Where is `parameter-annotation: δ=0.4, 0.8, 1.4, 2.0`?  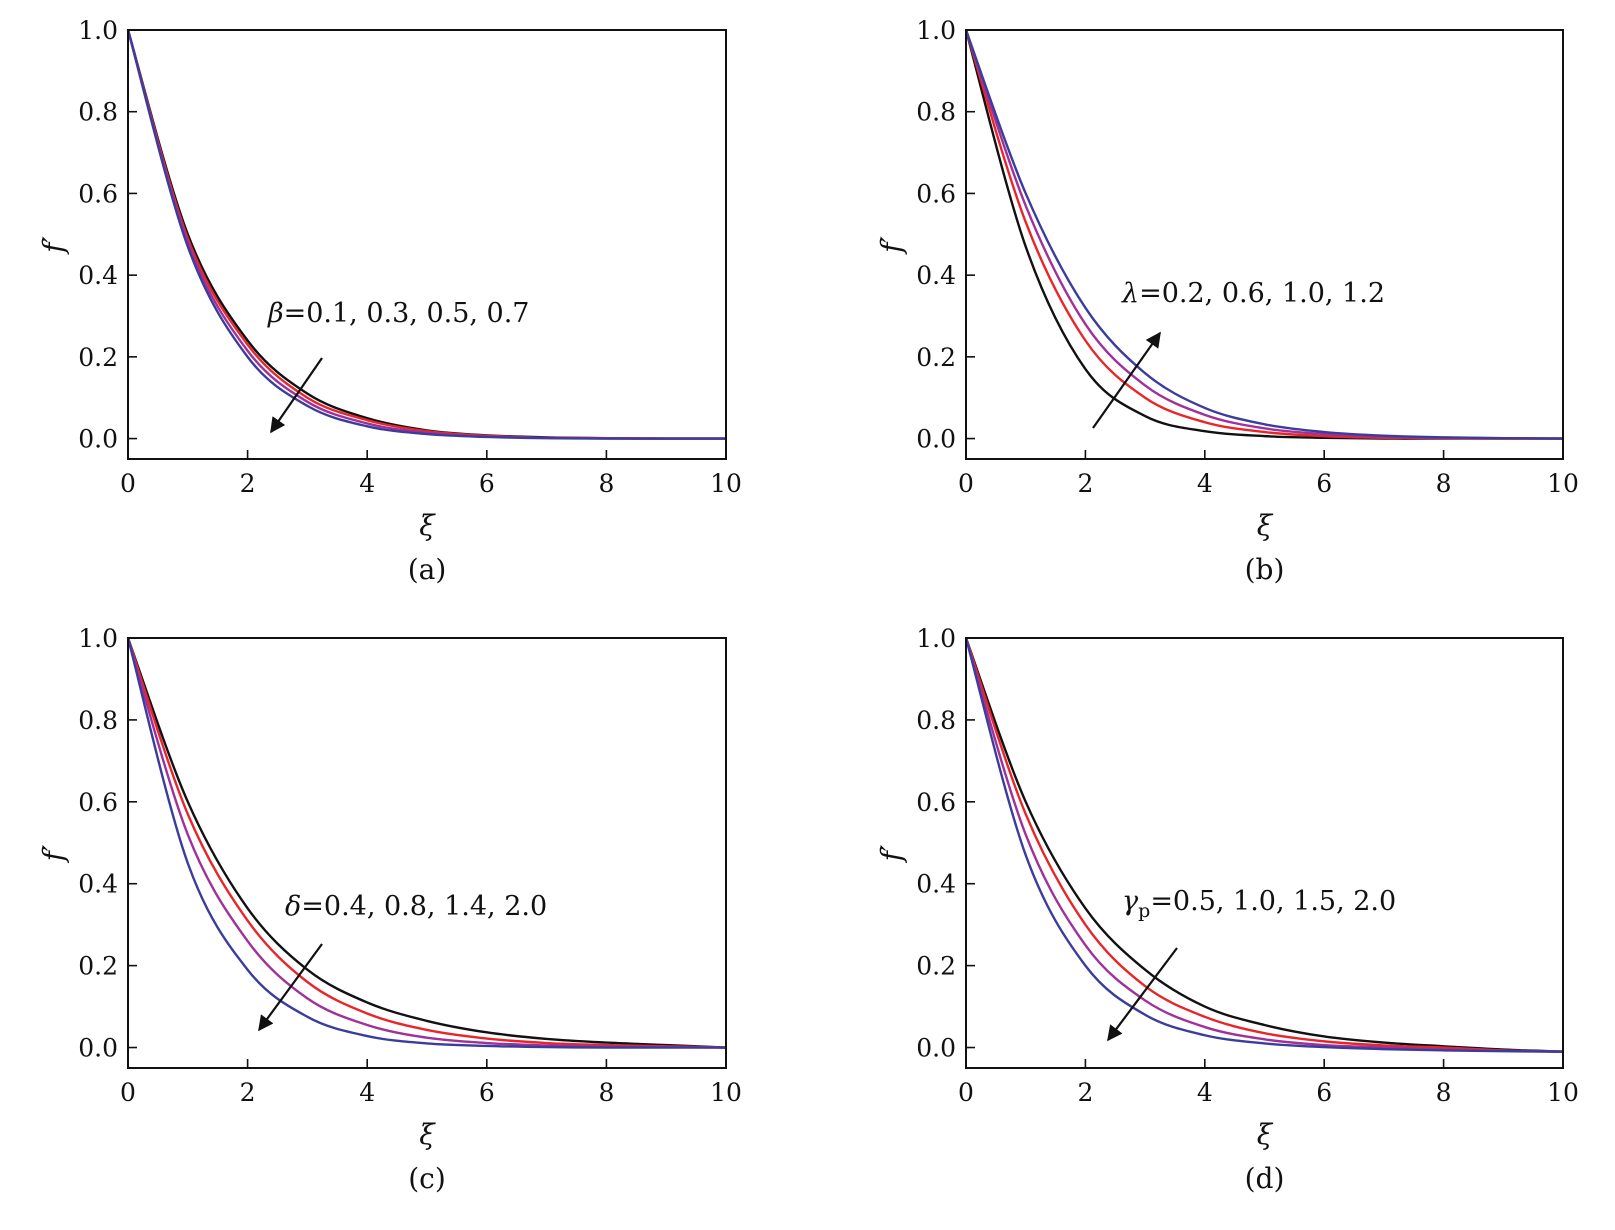 parameter-annotation: δ=0.4, 0.8, 1.4, 2.0 is located at coordinates (416, 906).